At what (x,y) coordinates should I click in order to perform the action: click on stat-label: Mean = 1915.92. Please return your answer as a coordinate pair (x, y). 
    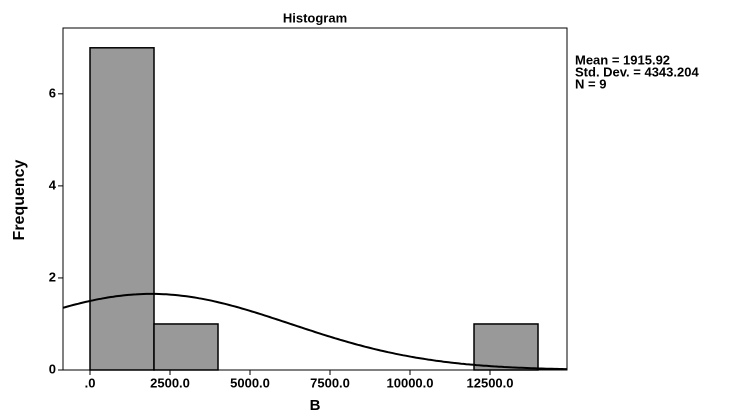
    Looking at the image, I should click on (622, 59).